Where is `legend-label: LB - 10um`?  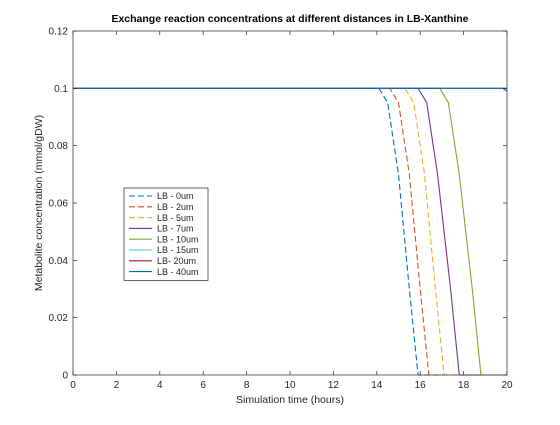 legend-label: LB - 10um is located at coordinates (178, 239).